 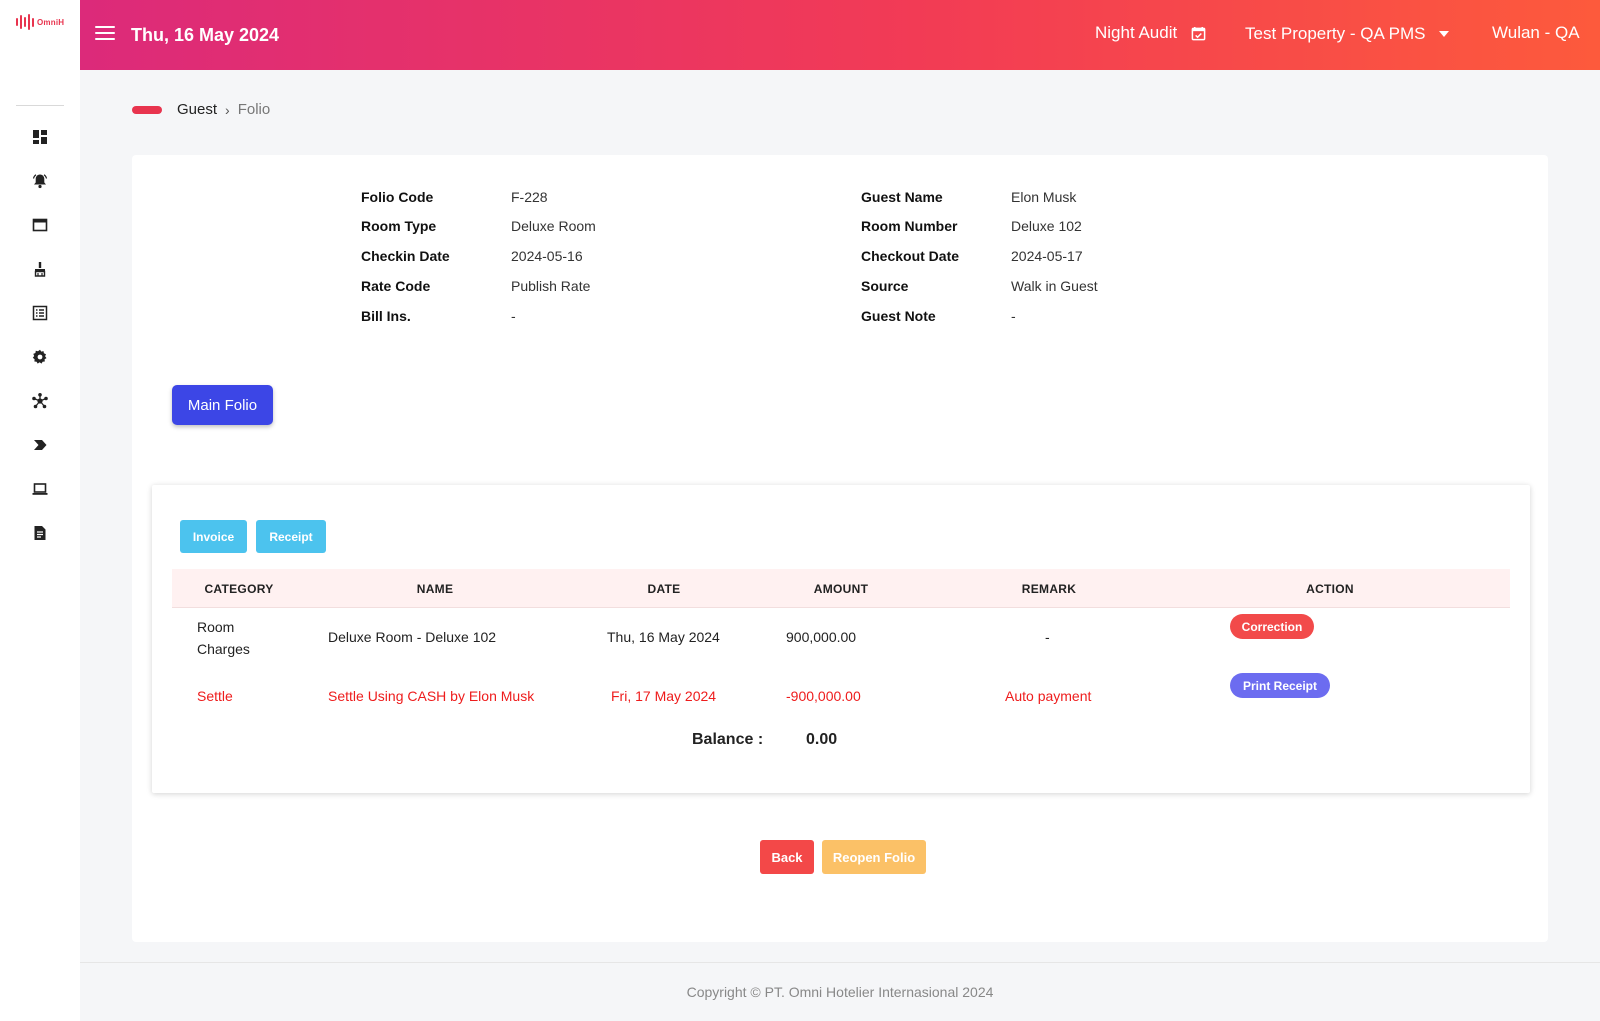 I want to click on column-header-amount: AMOUNT, so click(x=841, y=589).